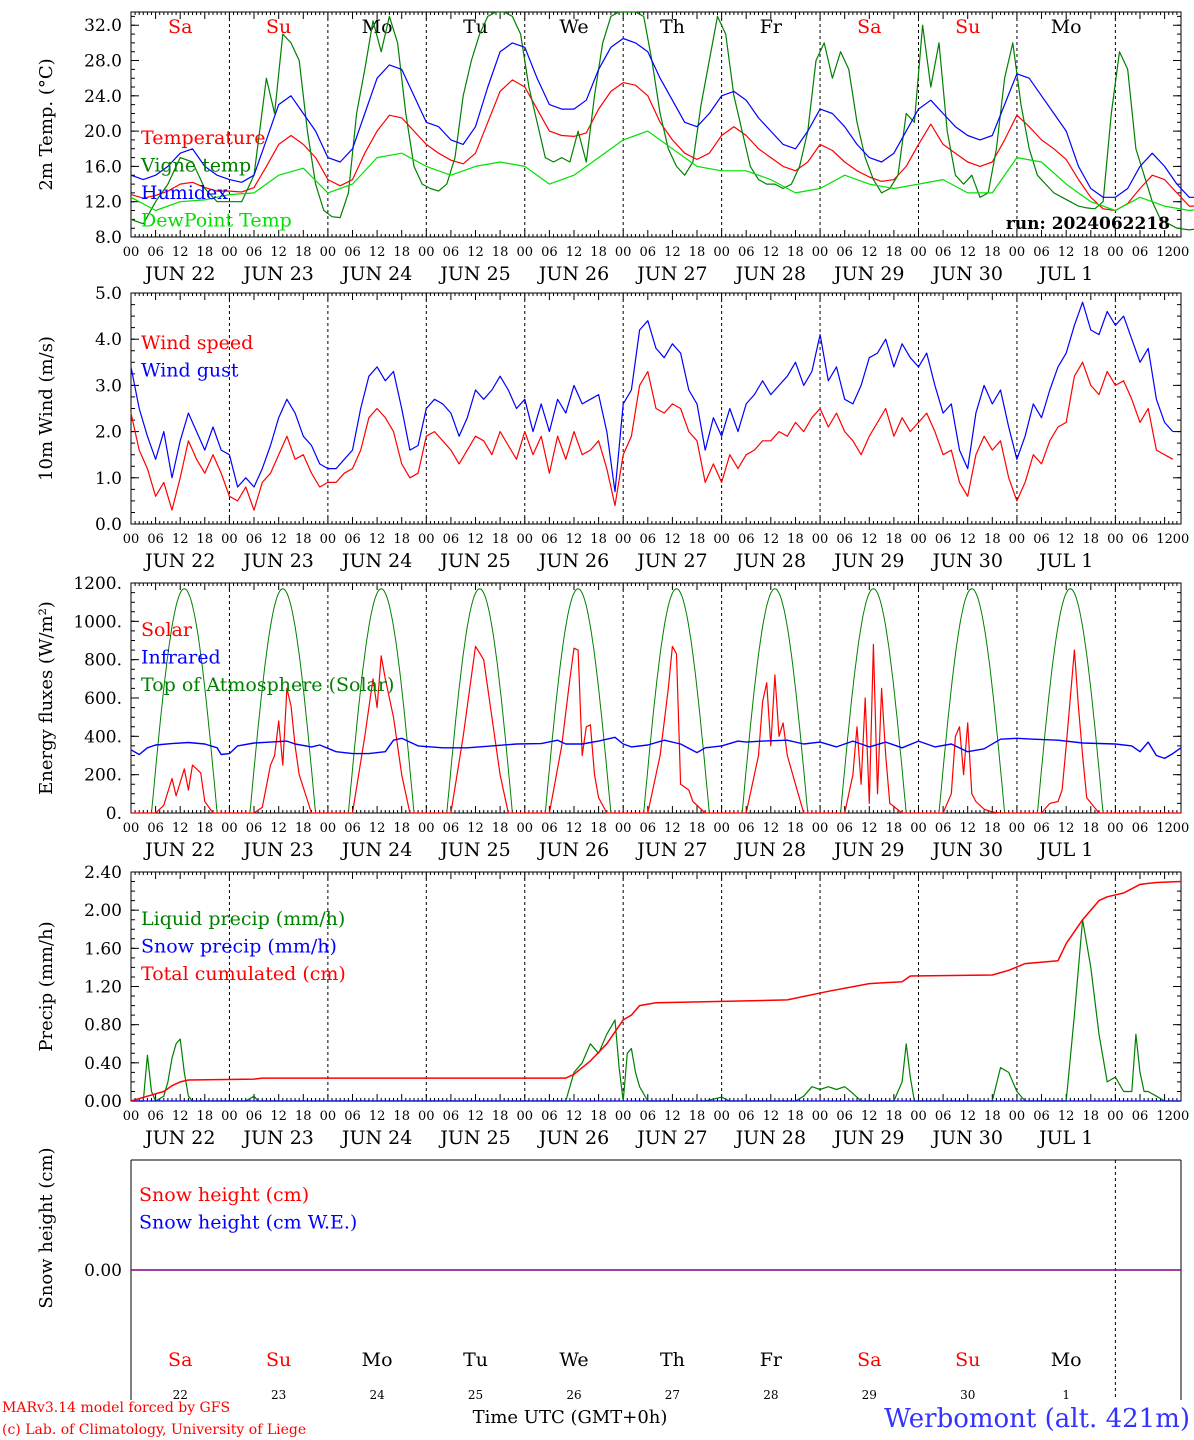  Describe the element at coordinates (377, 1395) in the screenshot. I see `day-number-label: 24` at that location.